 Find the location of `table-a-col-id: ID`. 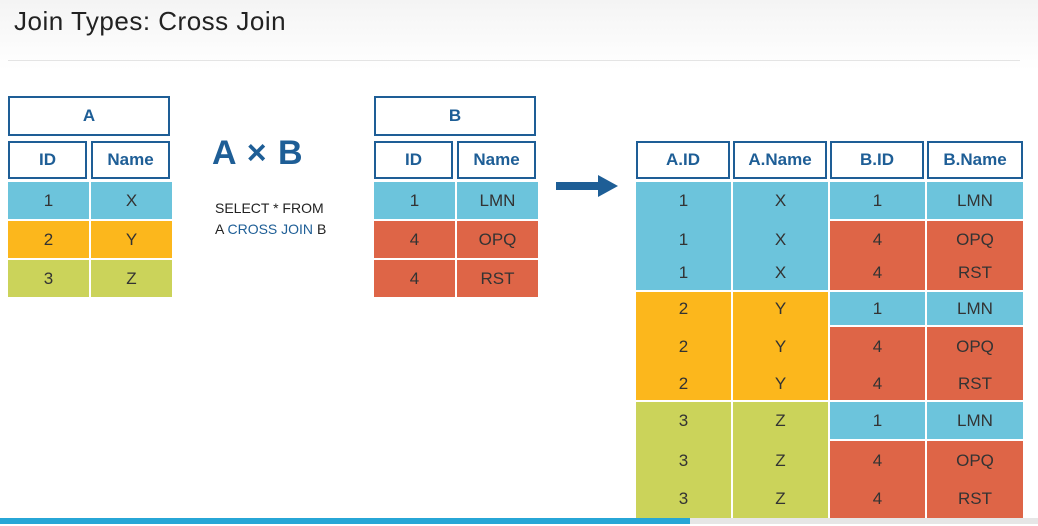

table-a-col-id: ID is located at coordinates (47, 160).